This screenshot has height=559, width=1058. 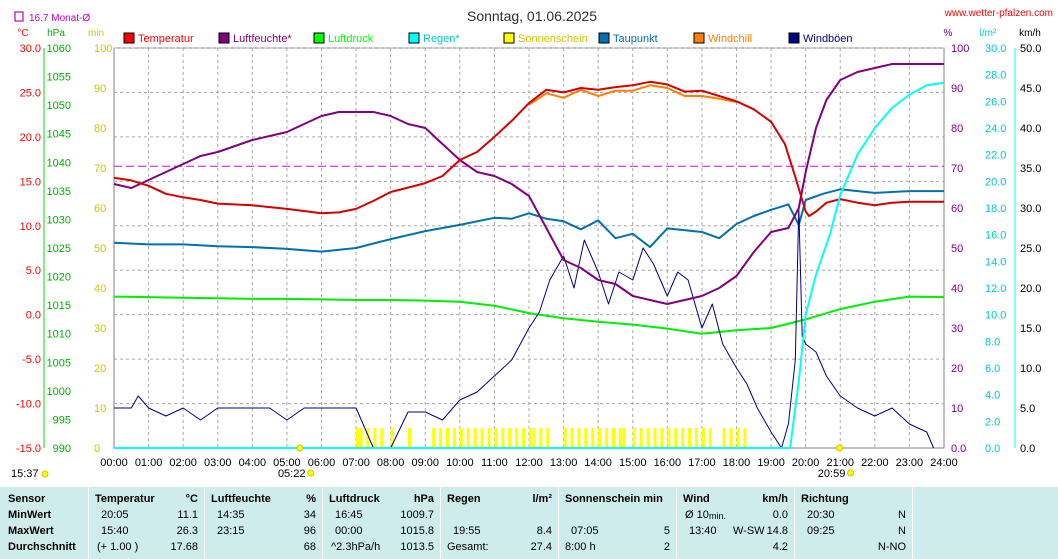 I want to click on sunrise-time: 05:22, so click(x=292, y=474).